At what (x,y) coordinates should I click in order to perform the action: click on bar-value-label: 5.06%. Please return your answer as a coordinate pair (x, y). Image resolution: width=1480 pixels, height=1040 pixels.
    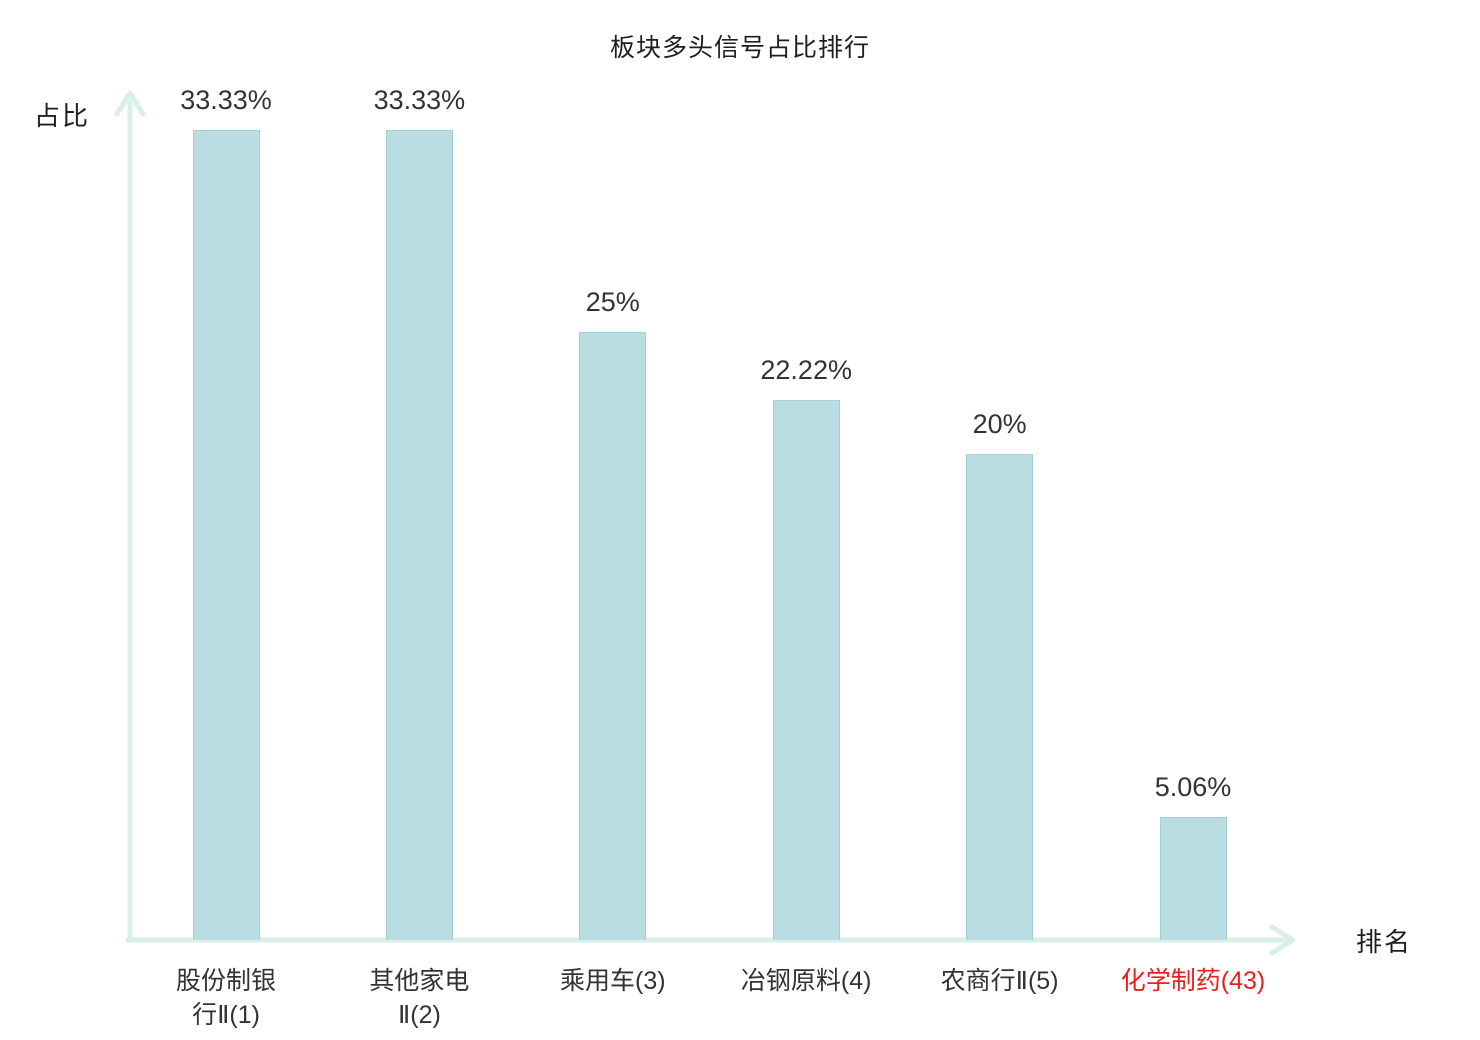
    Looking at the image, I should click on (1193, 787).